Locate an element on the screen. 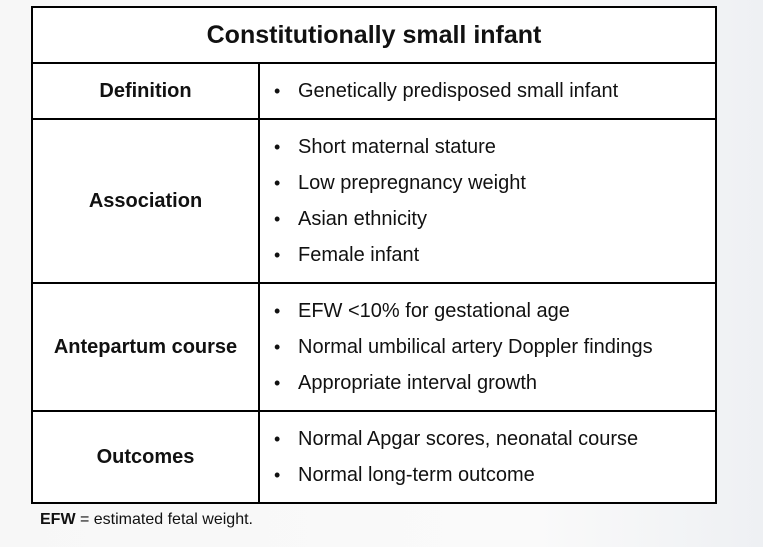 This screenshot has width=763, height=547. list-item: • Normal Apgar scores, neonatal course is located at coordinates (491, 439).